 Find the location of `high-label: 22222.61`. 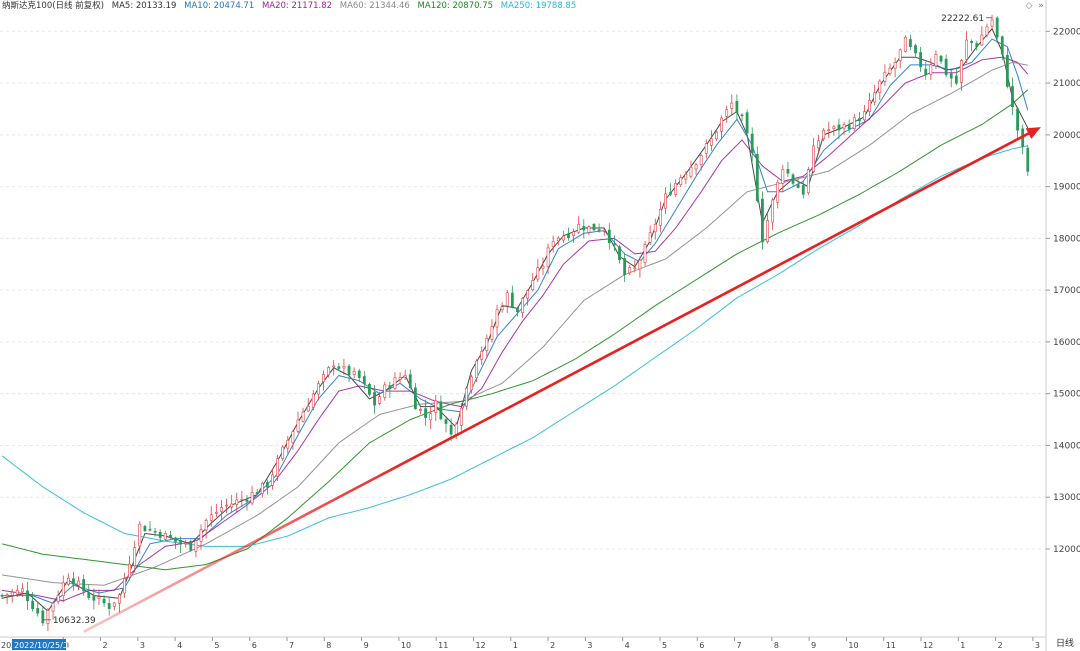

high-label: 22222.61 is located at coordinates (962, 19).